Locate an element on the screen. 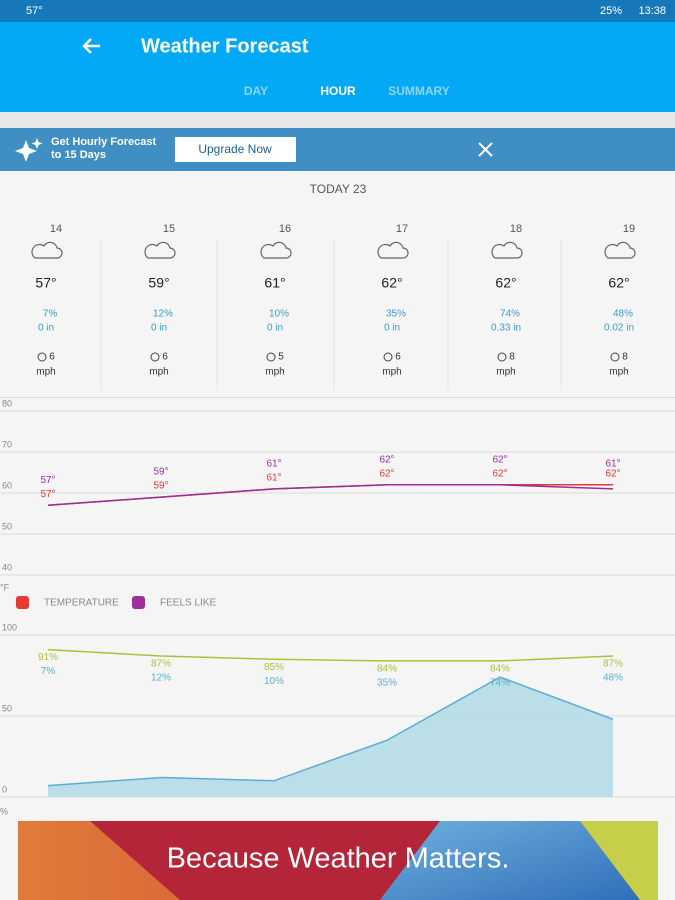  hour: 16 is located at coordinates (285, 229).